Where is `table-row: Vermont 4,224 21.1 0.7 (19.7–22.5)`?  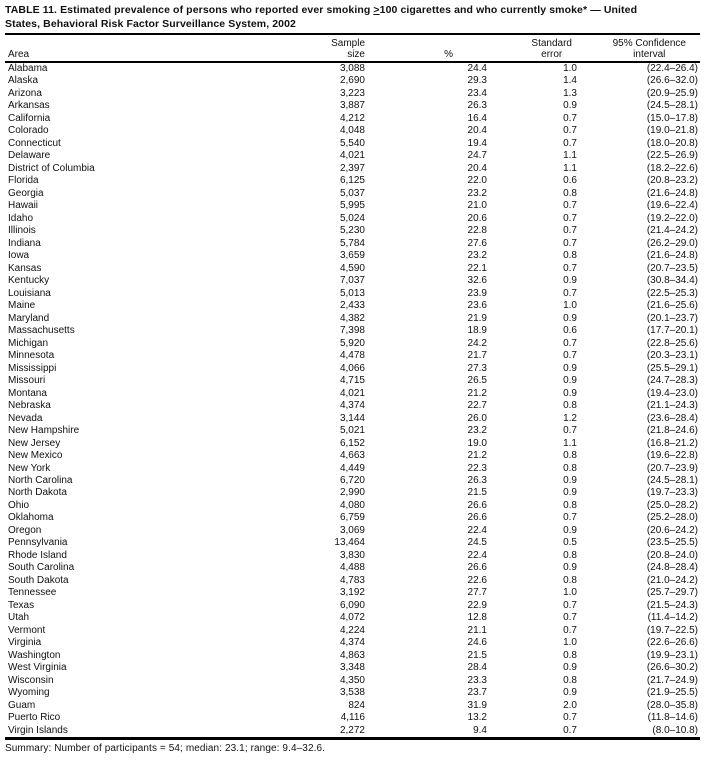 table-row: Vermont 4,224 21.1 0.7 (19.7–22.5) is located at coordinates (352, 631).